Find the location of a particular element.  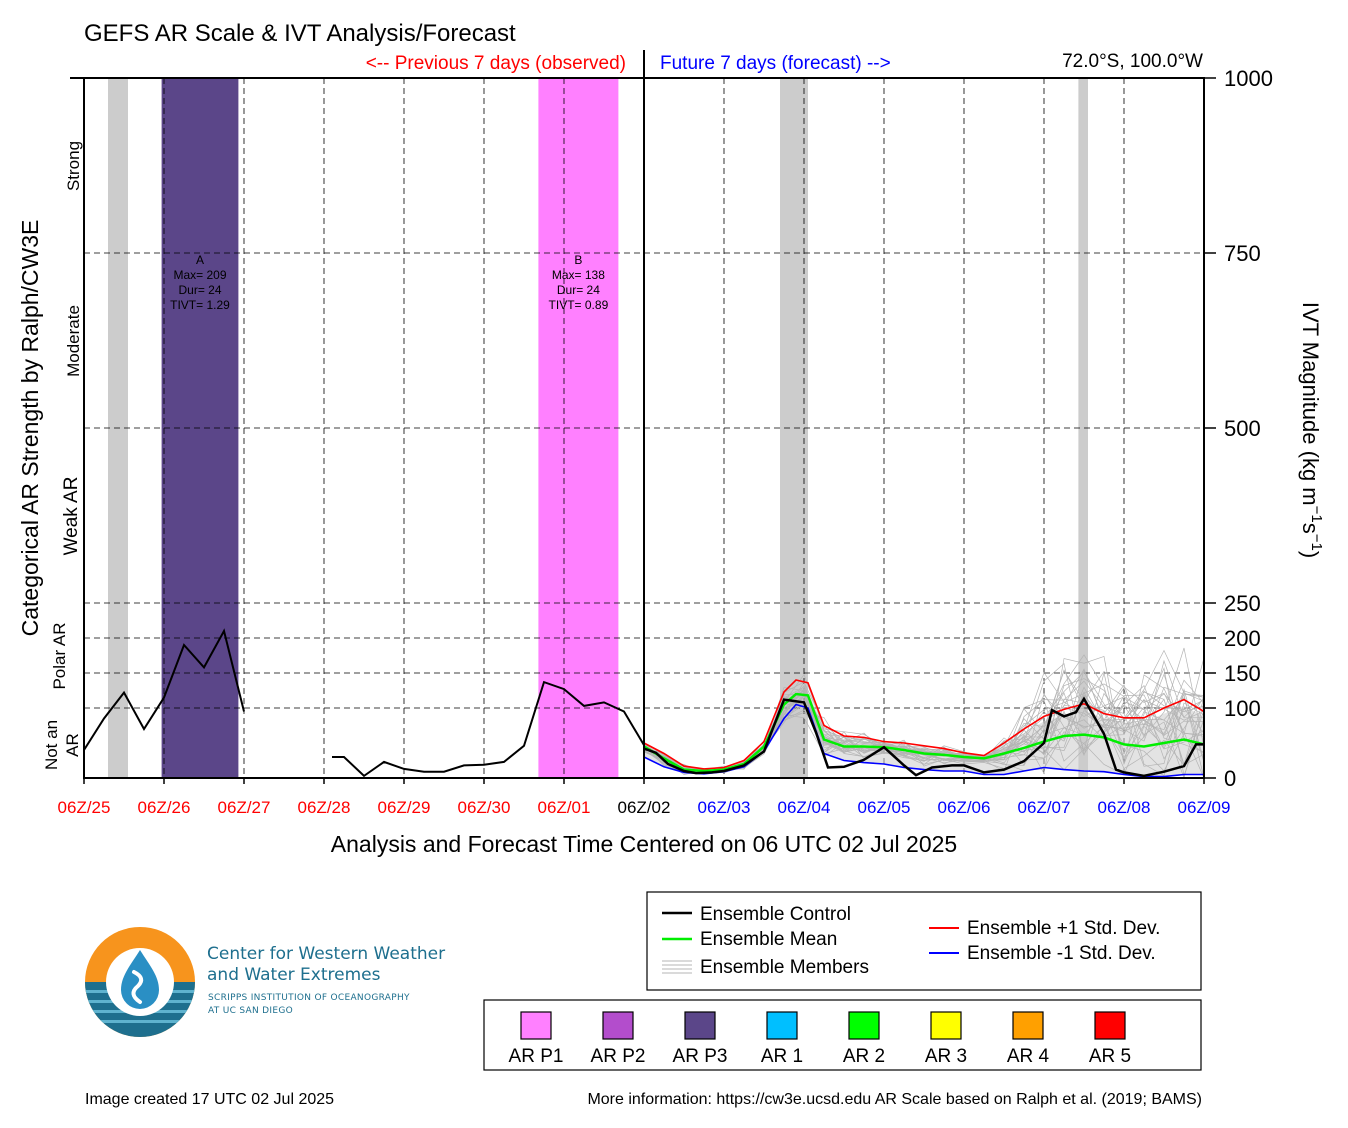

future-days-label: Future 7 days (forecast) --> is located at coordinates (775, 63).